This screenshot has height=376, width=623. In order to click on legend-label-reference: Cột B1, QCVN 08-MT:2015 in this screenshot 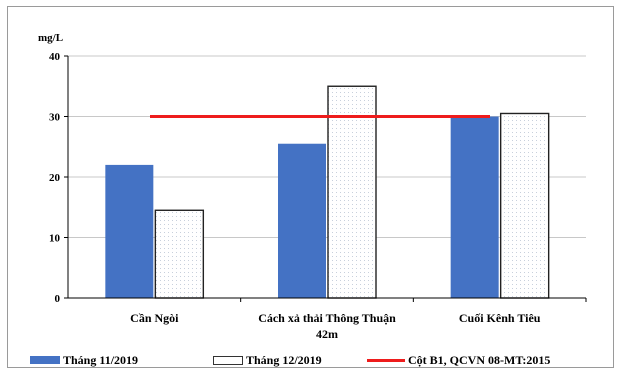, I will do `click(479, 359)`.